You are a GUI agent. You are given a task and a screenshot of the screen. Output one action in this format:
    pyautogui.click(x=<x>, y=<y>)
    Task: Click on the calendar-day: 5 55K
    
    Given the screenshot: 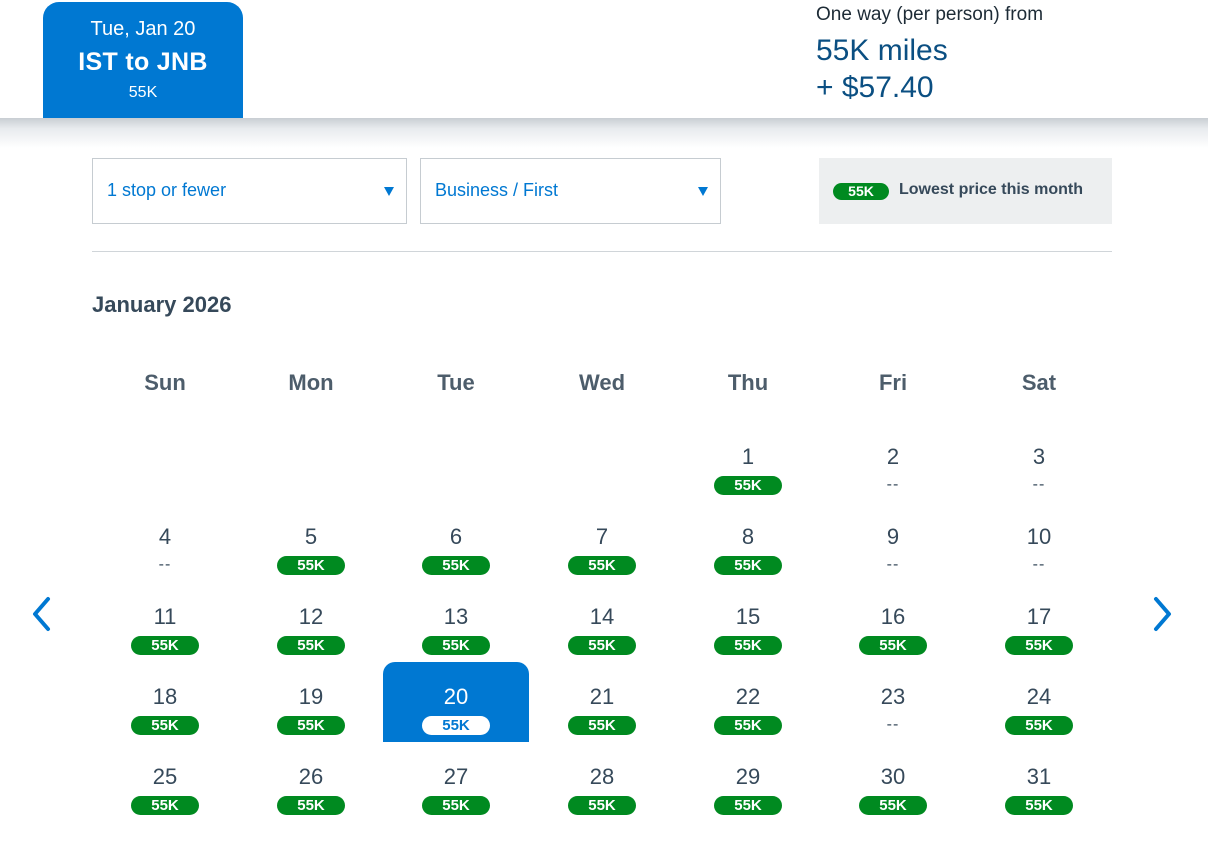 What is the action you would take?
    pyautogui.click(x=311, y=542)
    